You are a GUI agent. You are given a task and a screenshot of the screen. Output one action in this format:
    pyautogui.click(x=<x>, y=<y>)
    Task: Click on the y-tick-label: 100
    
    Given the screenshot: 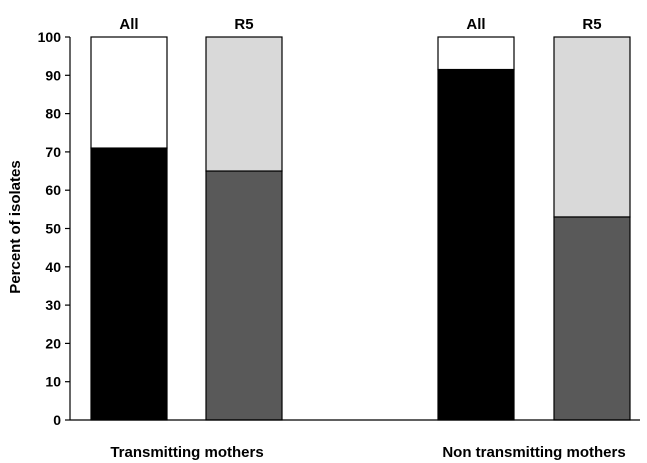 What is the action you would take?
    pyautogui.click(x=50, y=37)
    